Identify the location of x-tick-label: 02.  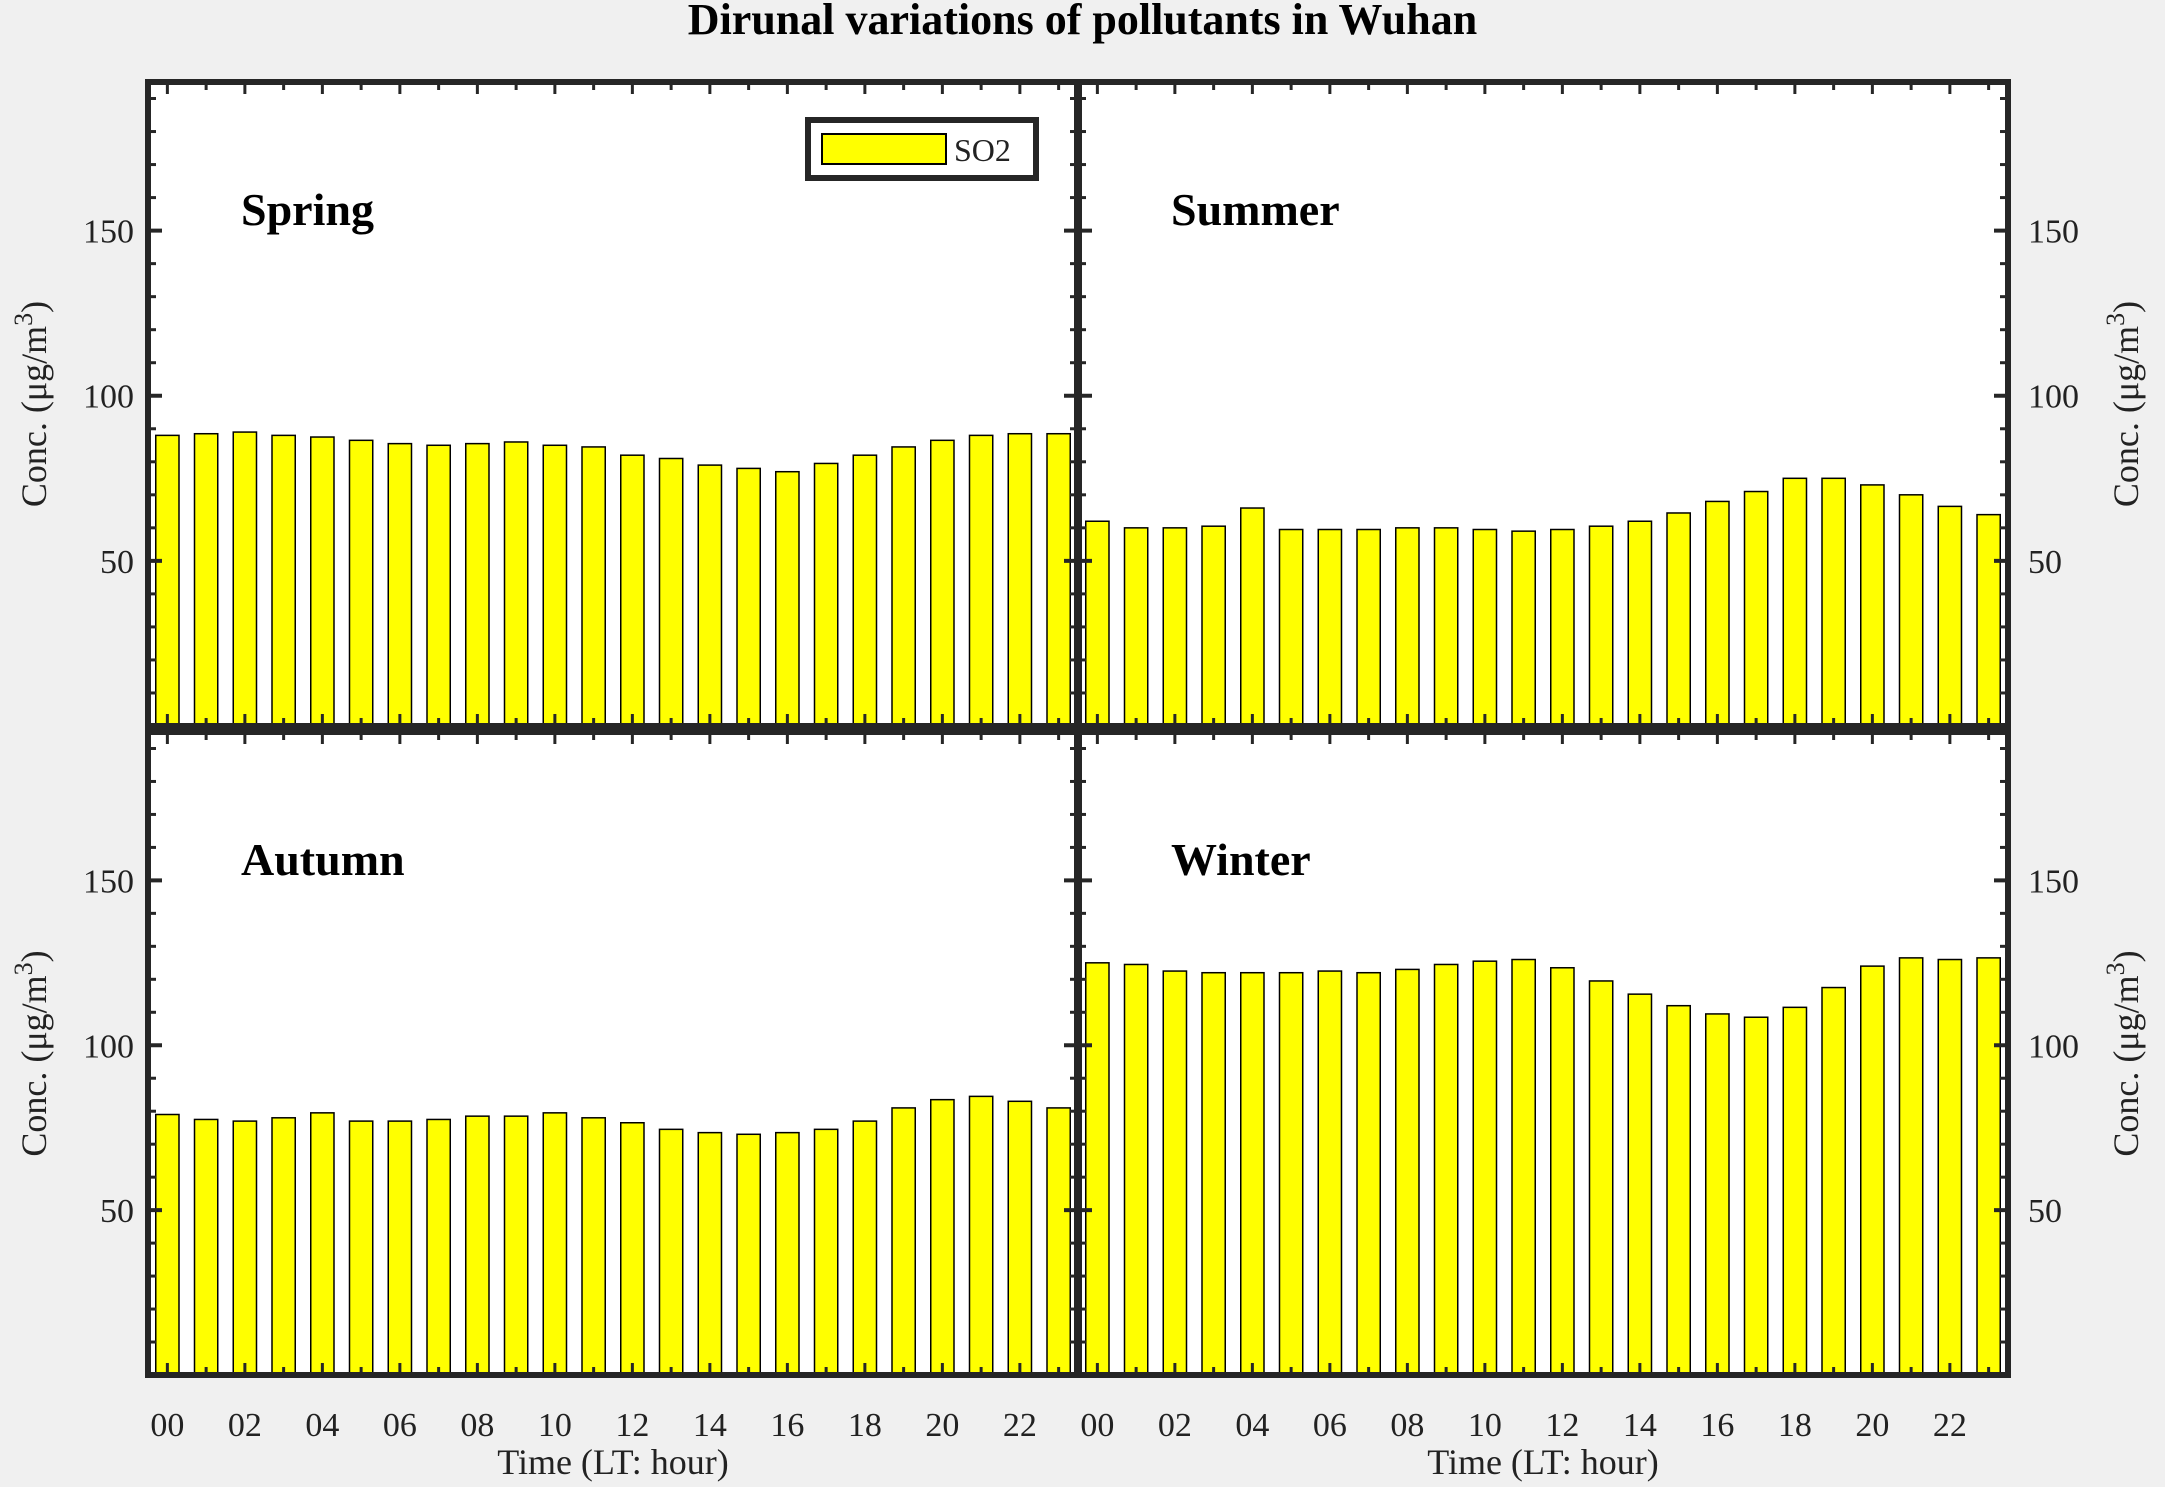
(245, 1425).